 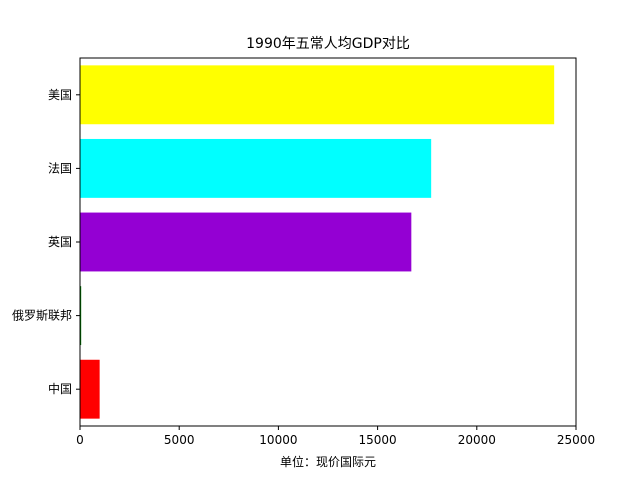 I want to click on x-tick-label-2: 10000, so click(x=278, y=440).